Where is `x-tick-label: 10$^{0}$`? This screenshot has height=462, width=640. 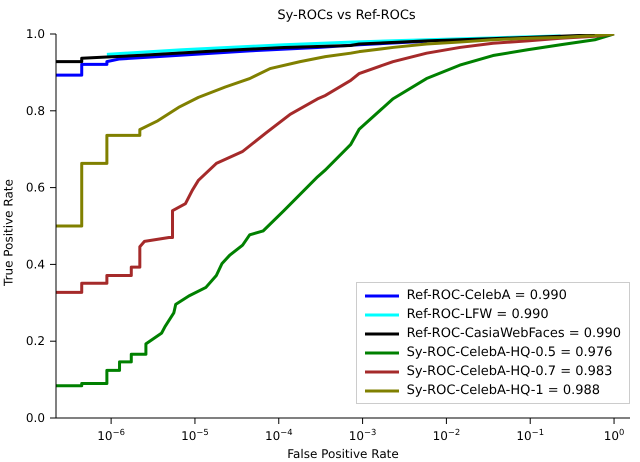
x-tick-label: 10$^{0}$ is located at coordinates (614, 435).